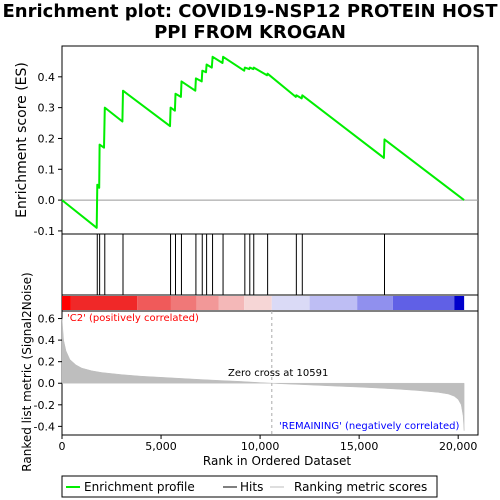 Image resolution: width=500 pixels, height=500 pixels. I want to click on es-y-tick-label: 0.0, so click(47, 200).